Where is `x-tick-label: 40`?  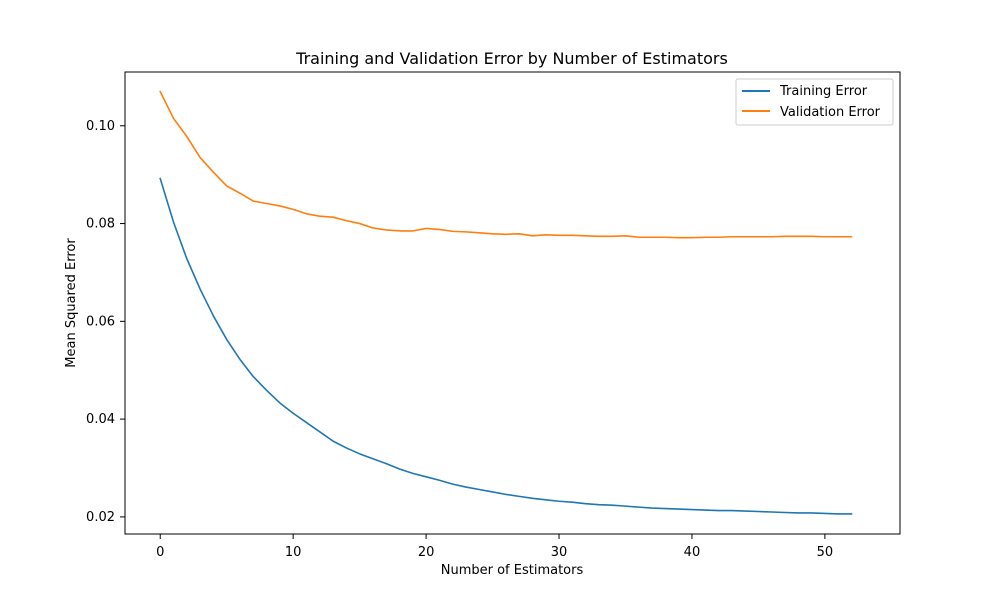
x-tick-label: 40 is located at coordinates (692, 552).